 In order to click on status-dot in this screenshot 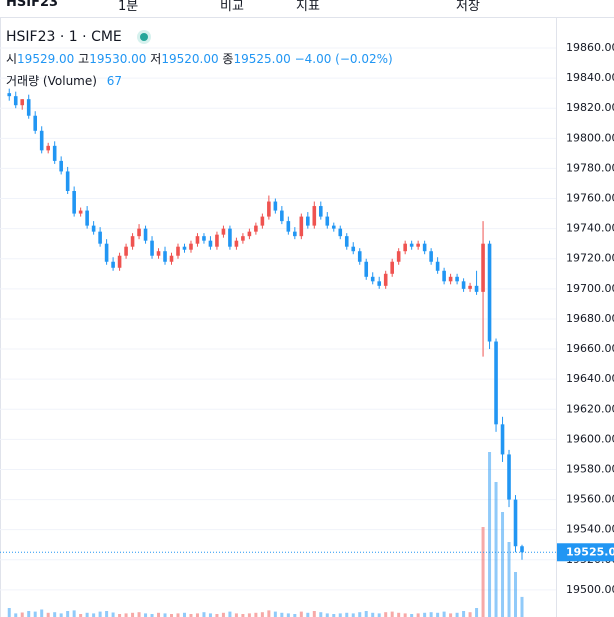, I will do `click(144, 37)`.